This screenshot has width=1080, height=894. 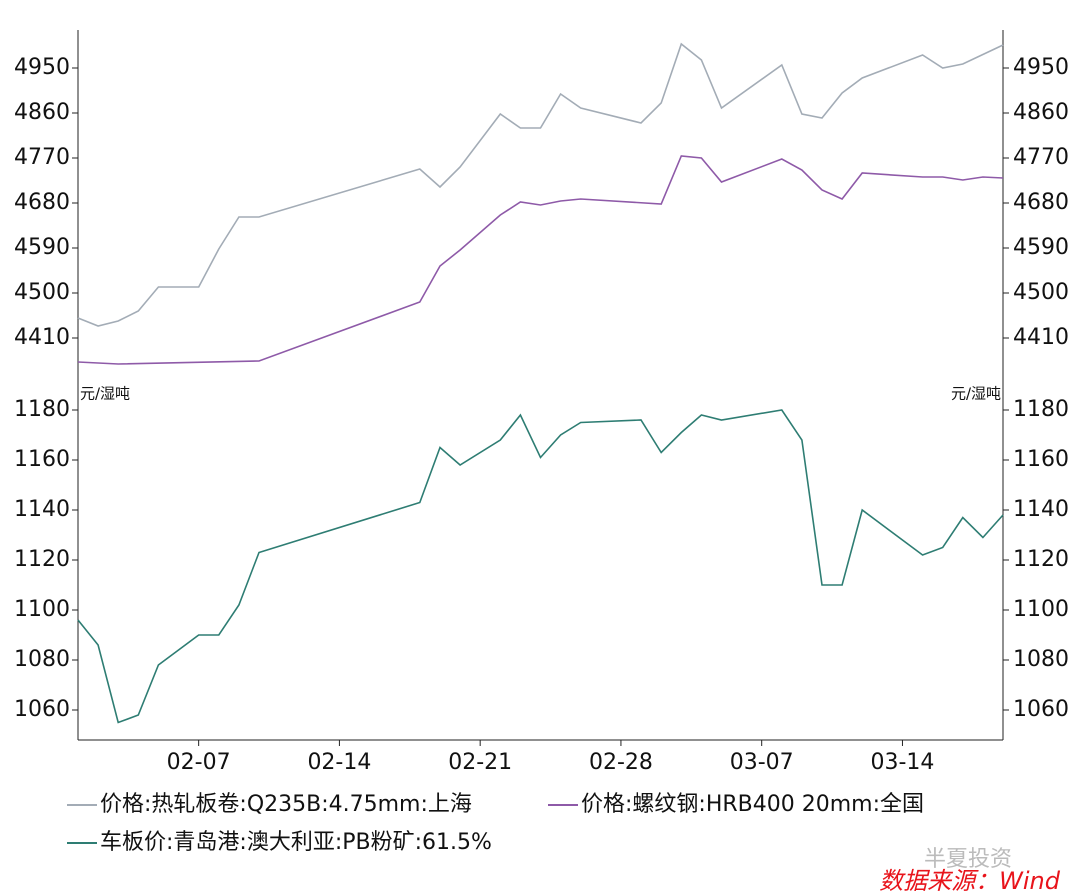 I want to click on y2-tick-label: 1100, so click(x=1041, y=609).